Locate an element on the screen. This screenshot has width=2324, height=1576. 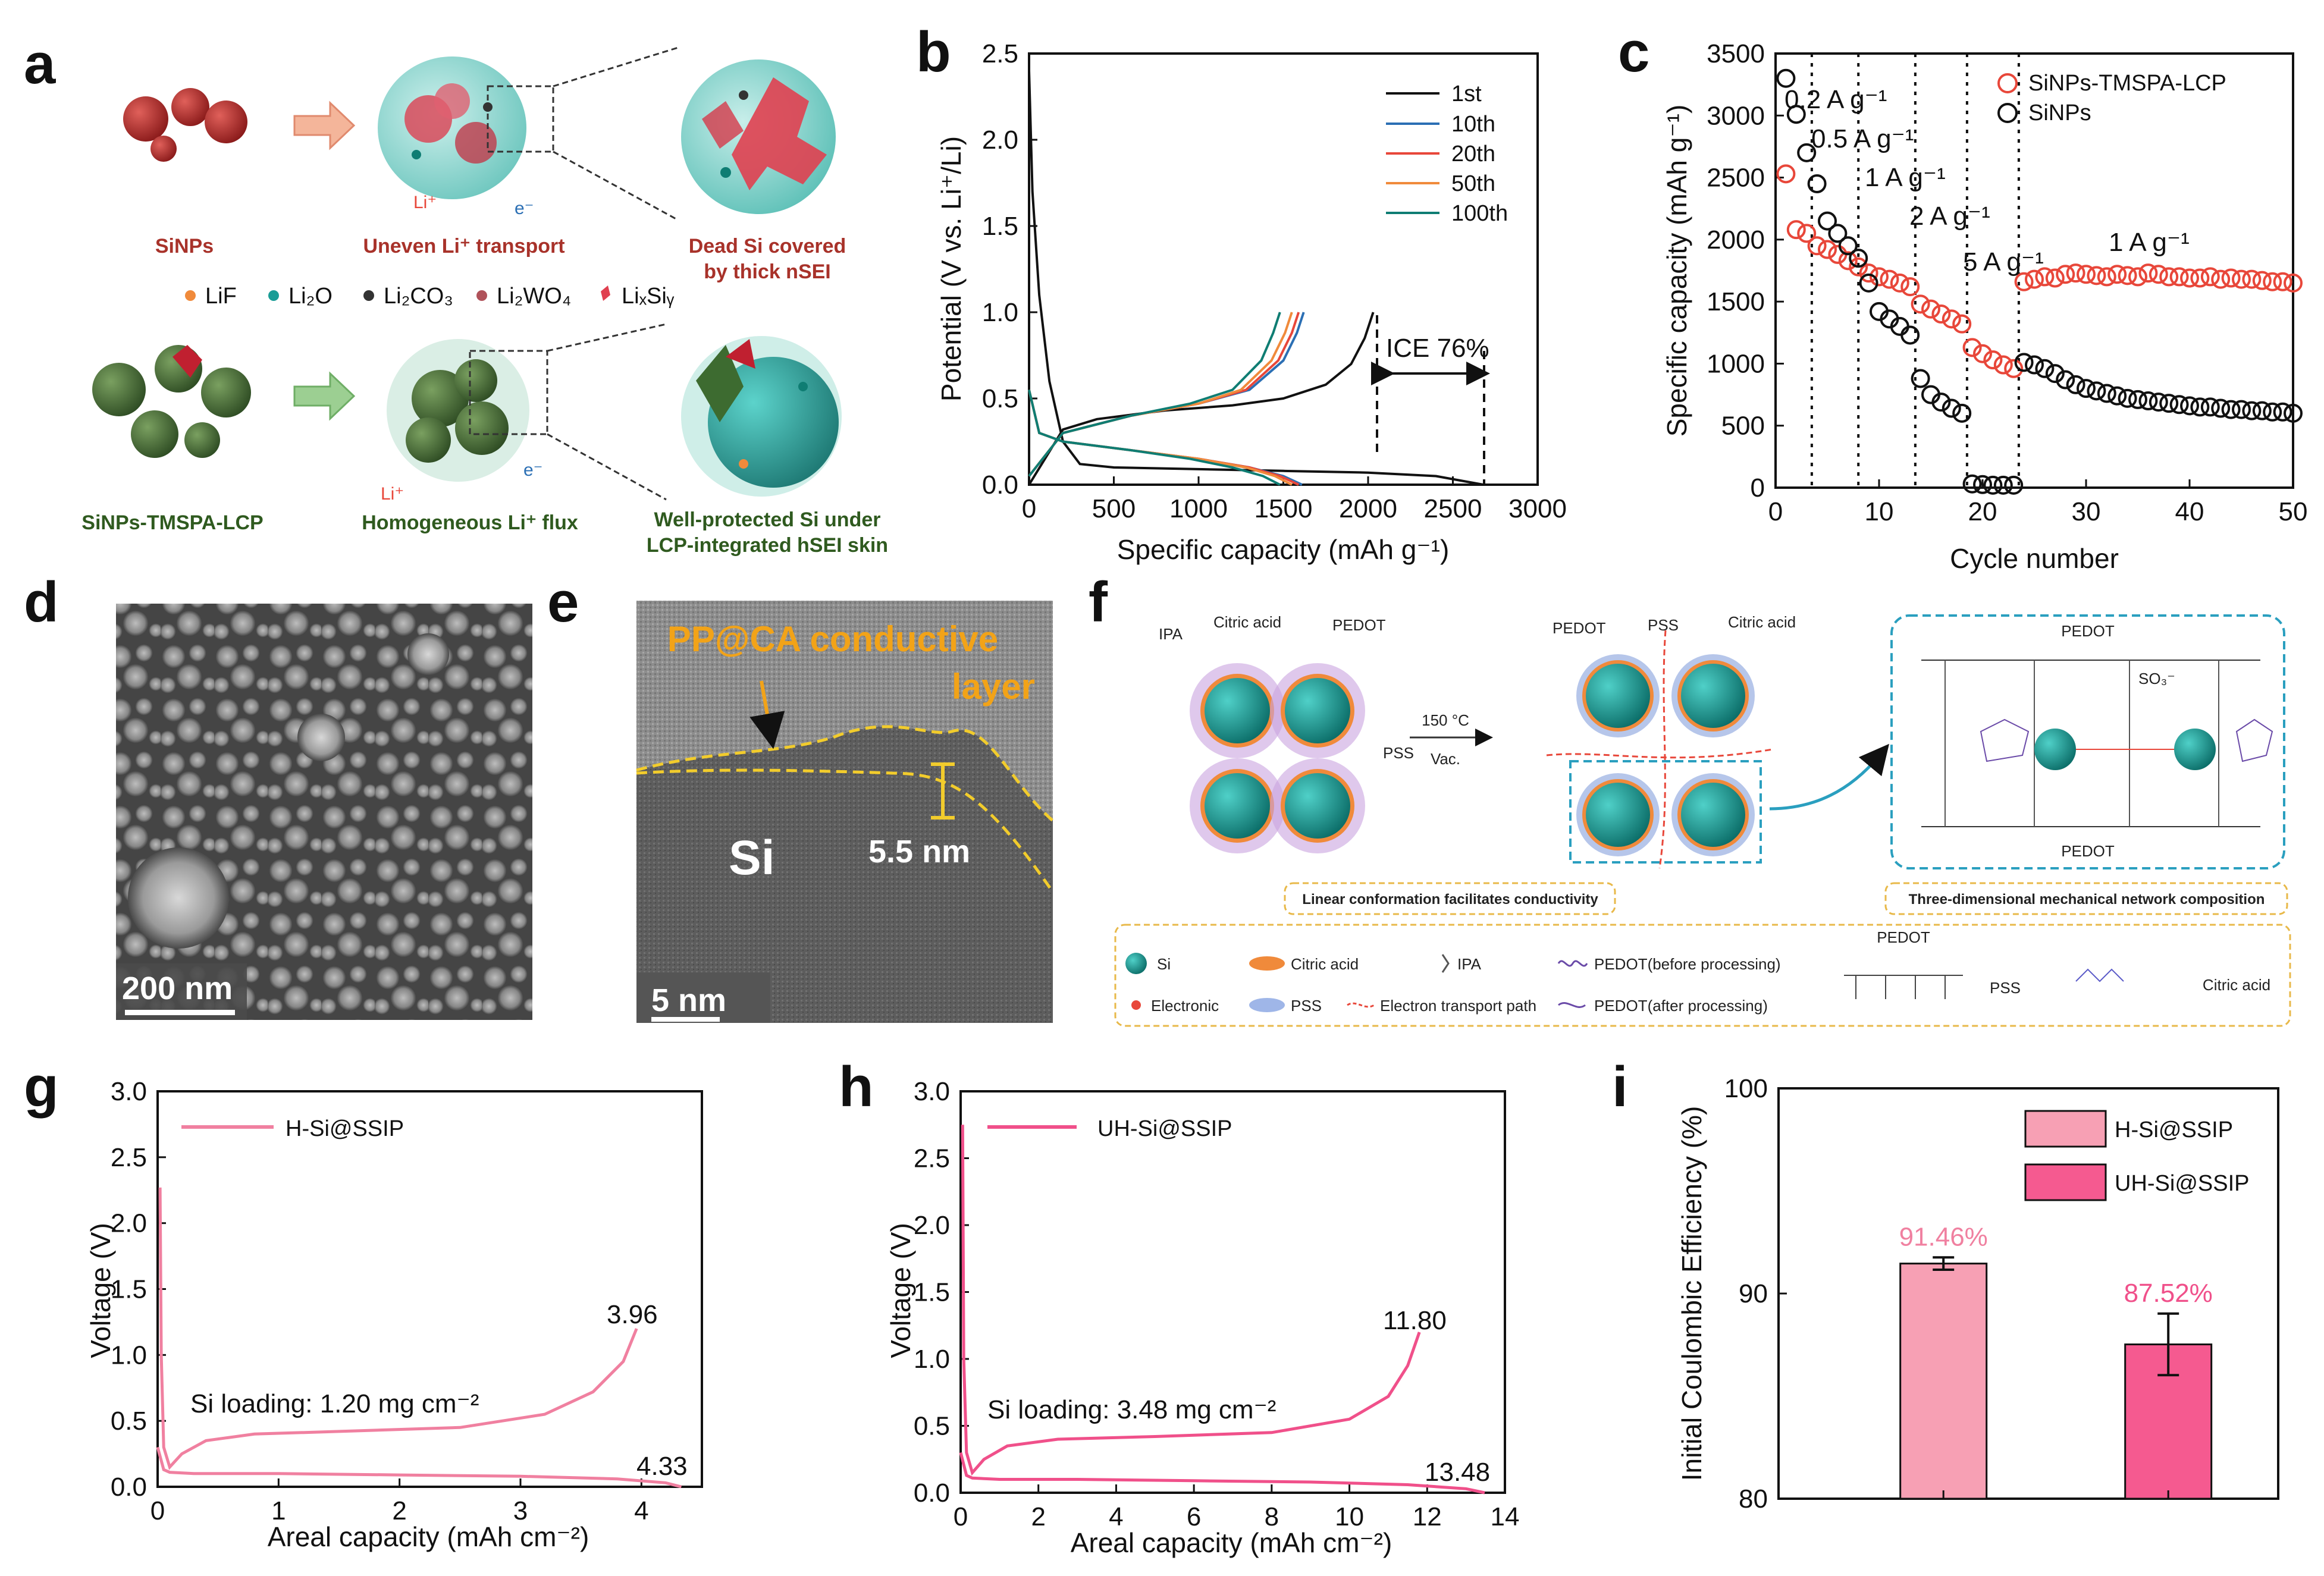
label-protected-si-2: LCP-integrated hSEI skin is located at coordinates (768, 545).